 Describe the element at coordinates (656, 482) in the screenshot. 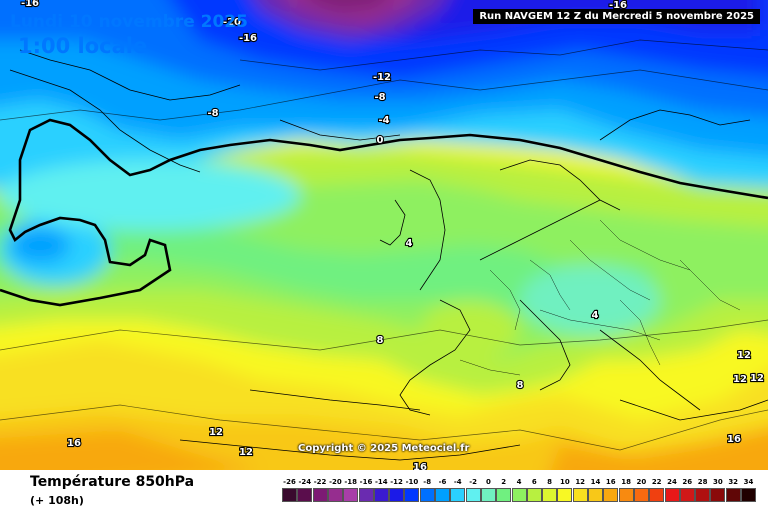

I see `legend-tick-label: 22` at that location.